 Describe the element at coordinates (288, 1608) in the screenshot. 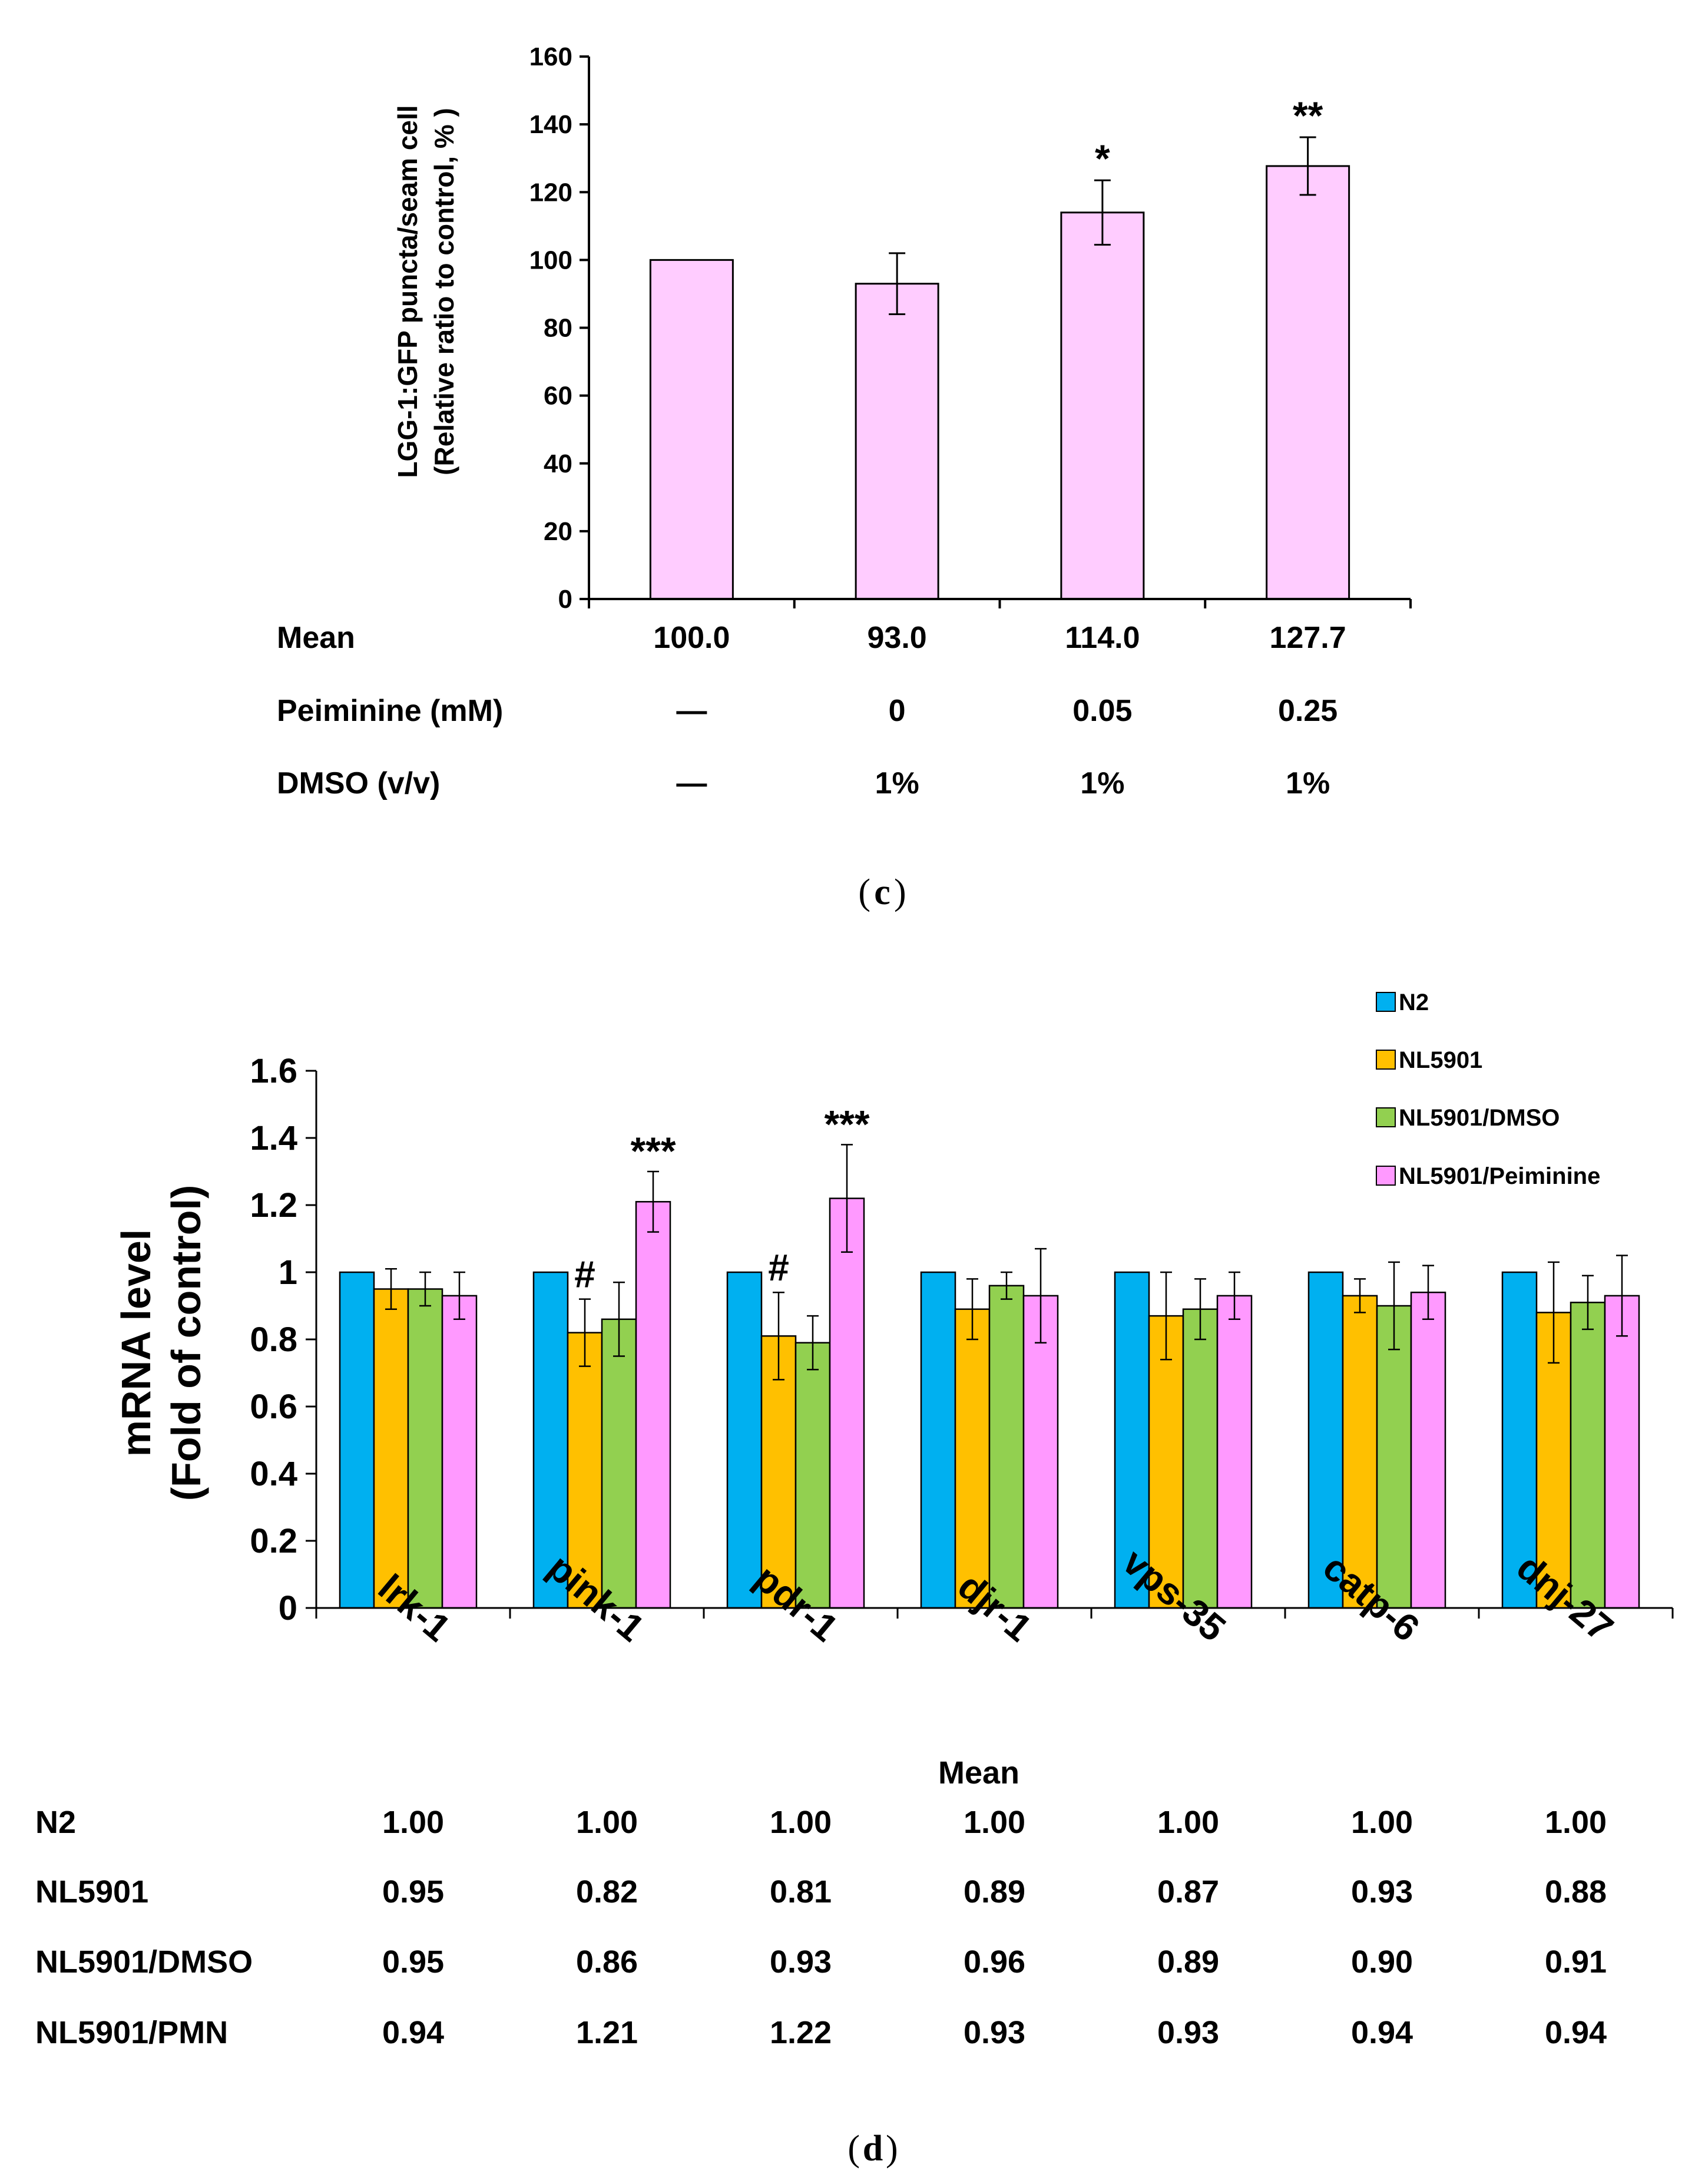

I see `panel-d-y-tick-label: 0` at that location.